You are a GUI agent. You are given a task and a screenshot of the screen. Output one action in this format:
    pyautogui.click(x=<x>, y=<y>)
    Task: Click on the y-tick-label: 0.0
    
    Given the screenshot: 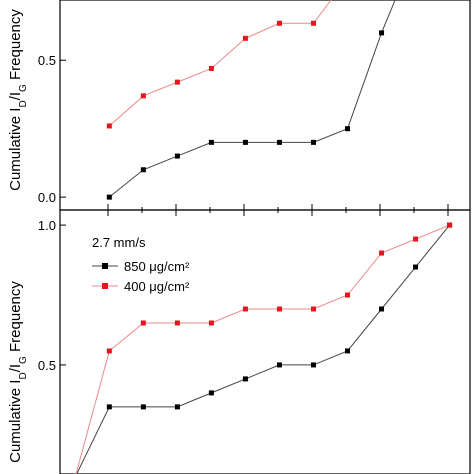 What is the action you would take?
    pyautogui.click(x=47, y=197)
    